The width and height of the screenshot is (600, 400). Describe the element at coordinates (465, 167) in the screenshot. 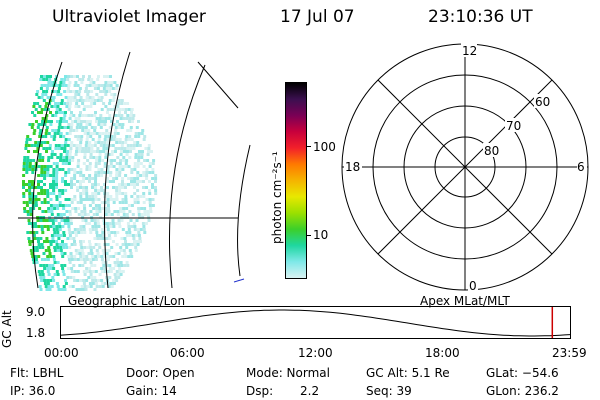

I see `mlt-line-diag` at that location.